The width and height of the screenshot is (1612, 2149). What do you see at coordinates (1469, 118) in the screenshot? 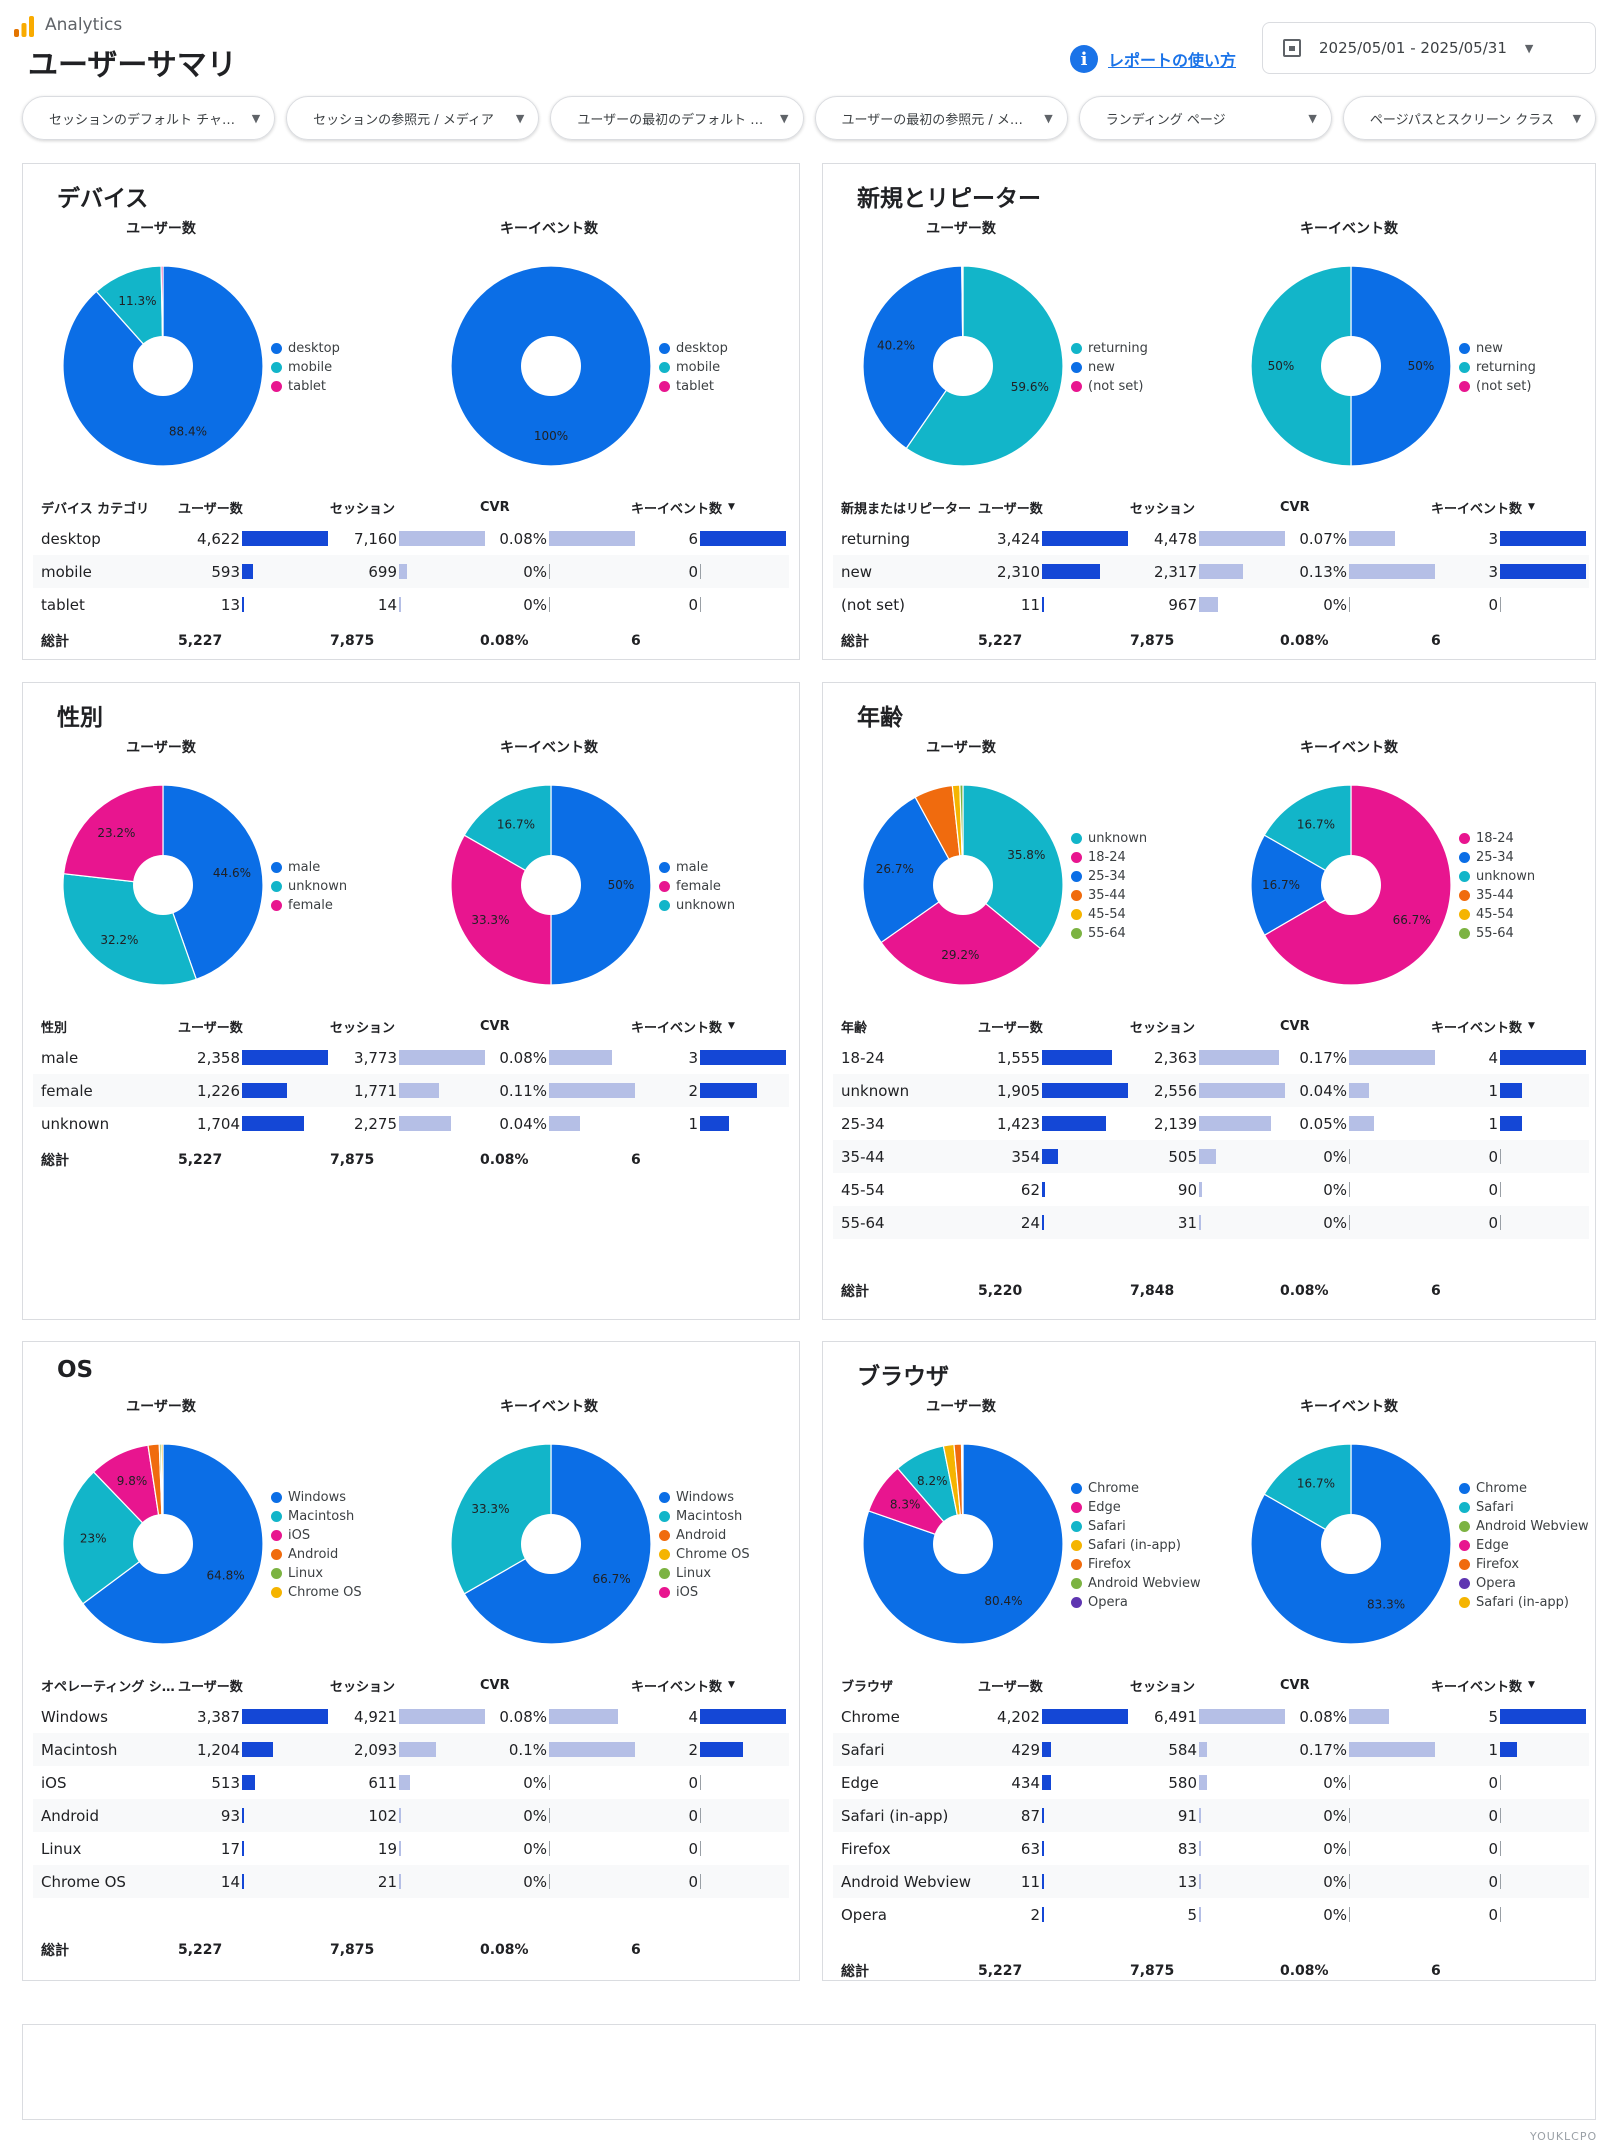
I see `filter-dropdown-6: ページパスとスクリーン クラス ▼` at bounding box center [1469, 118].